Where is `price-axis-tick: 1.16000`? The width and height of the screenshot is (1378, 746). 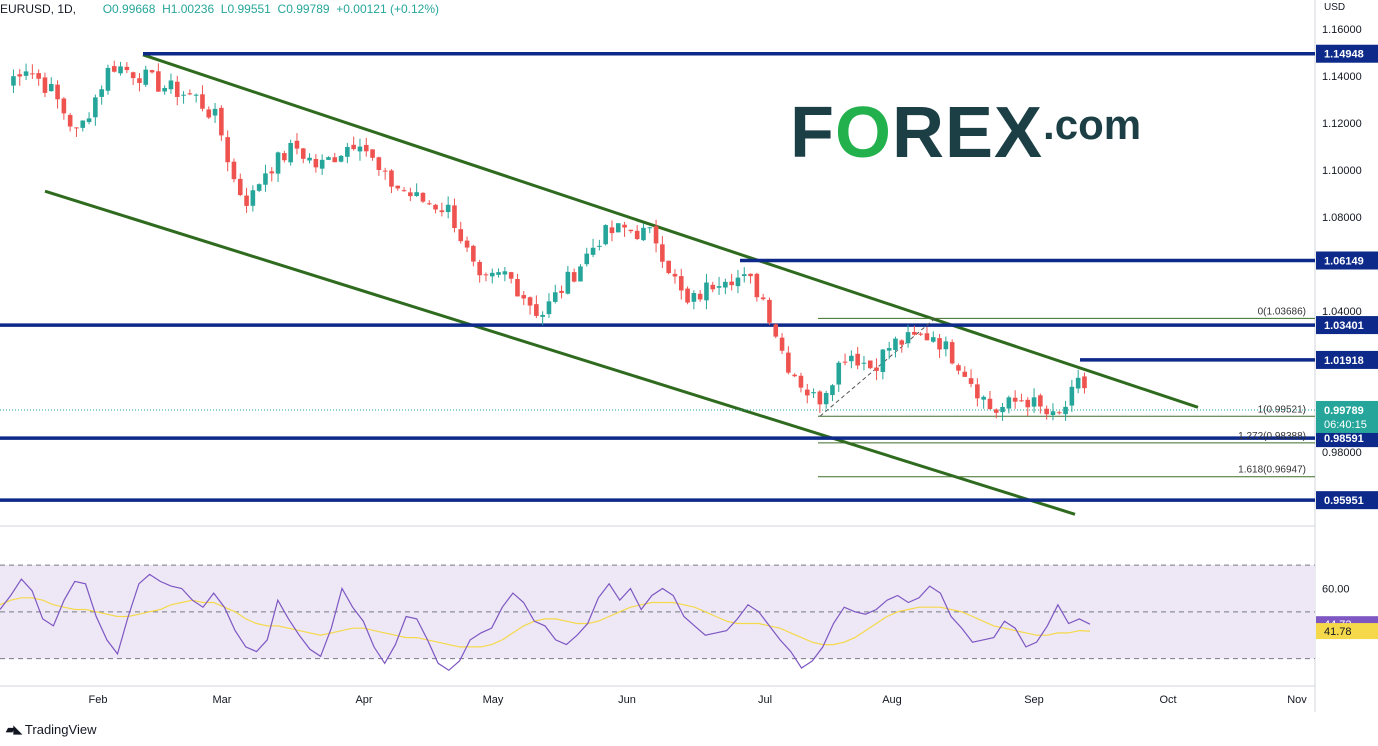
price-axis-tick: 1.16000 is located at coordinates (1342, 30).